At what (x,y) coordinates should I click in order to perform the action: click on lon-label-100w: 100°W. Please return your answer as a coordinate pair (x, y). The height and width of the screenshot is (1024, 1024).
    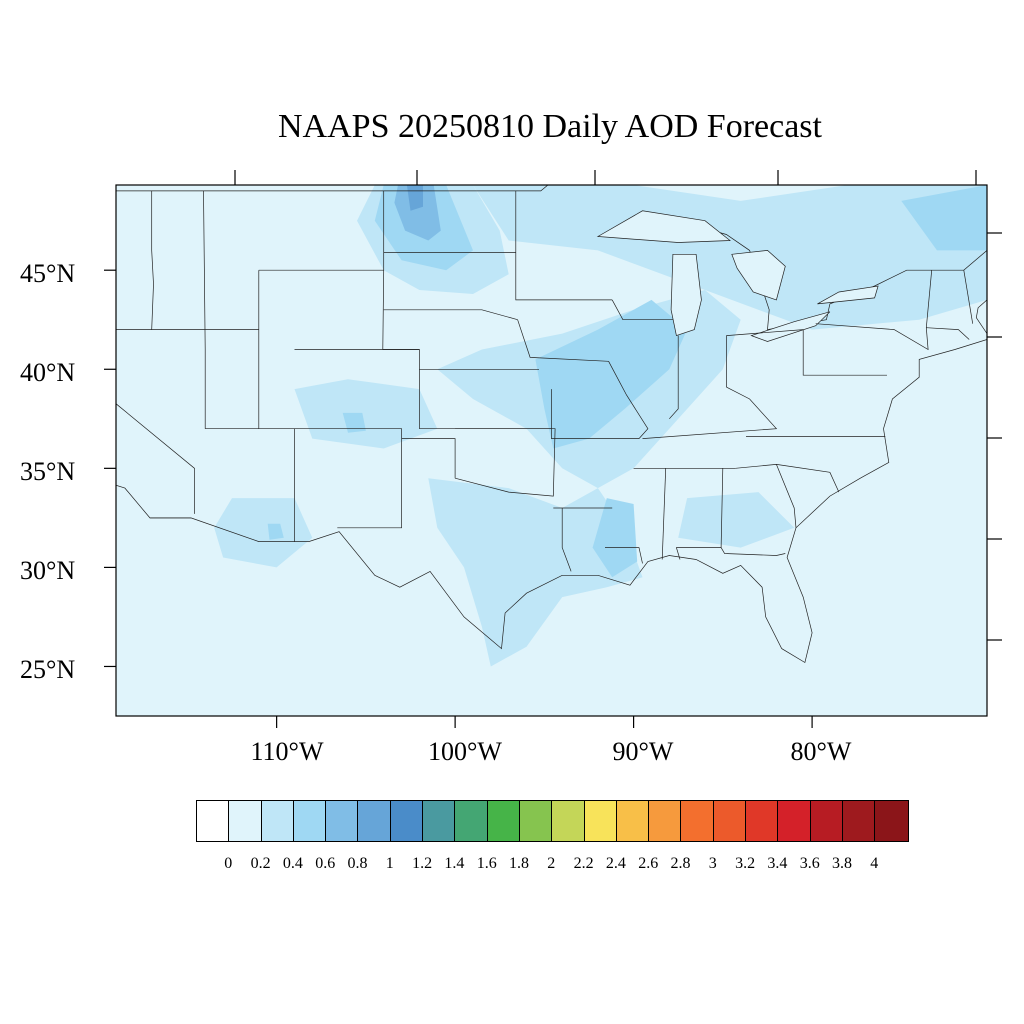
    Looking at the image, I should click on (465, 751).